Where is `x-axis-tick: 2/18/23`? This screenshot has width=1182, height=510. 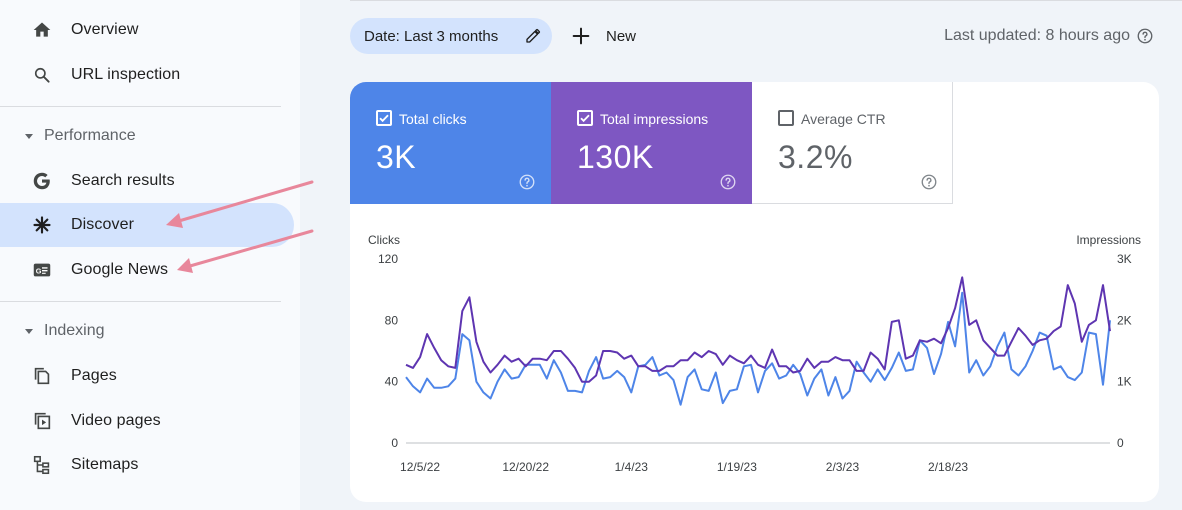 x-axis-tick: 2/18/23 is located at coordinates (948, 467).